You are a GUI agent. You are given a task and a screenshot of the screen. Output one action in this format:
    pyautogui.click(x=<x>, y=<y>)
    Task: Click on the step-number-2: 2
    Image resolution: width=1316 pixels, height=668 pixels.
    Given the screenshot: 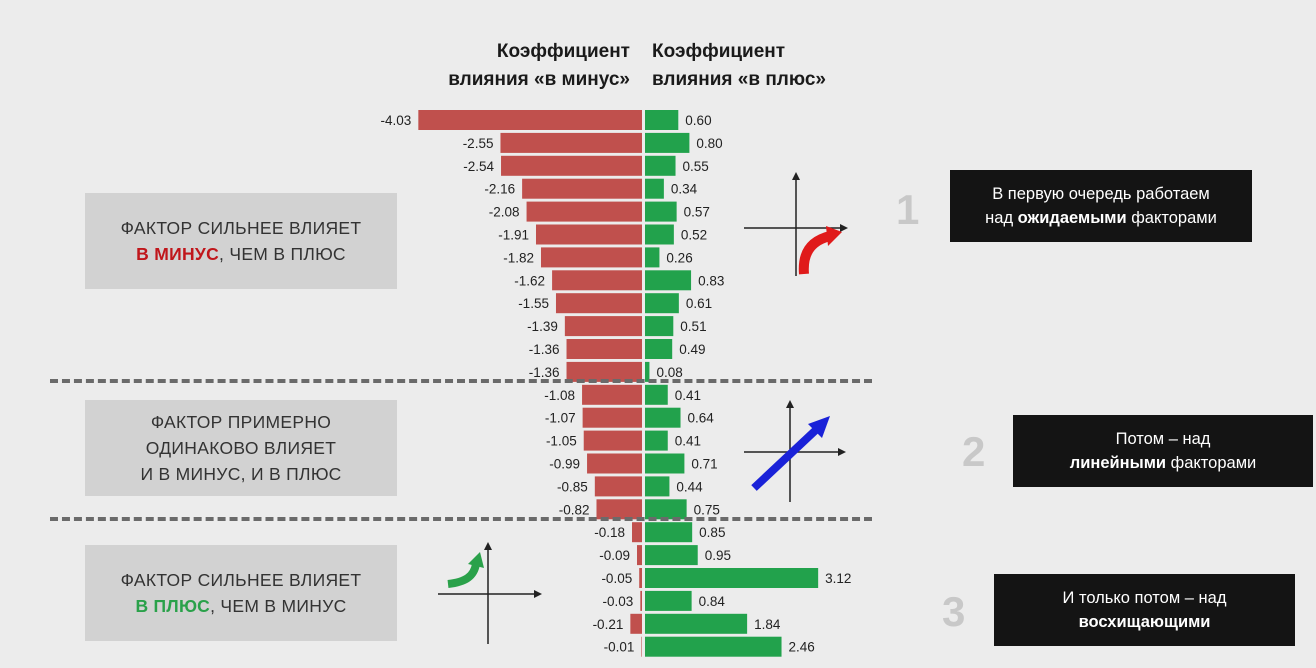 What is the action you would take?
    pyautogui.click(x=974, y=451)
    